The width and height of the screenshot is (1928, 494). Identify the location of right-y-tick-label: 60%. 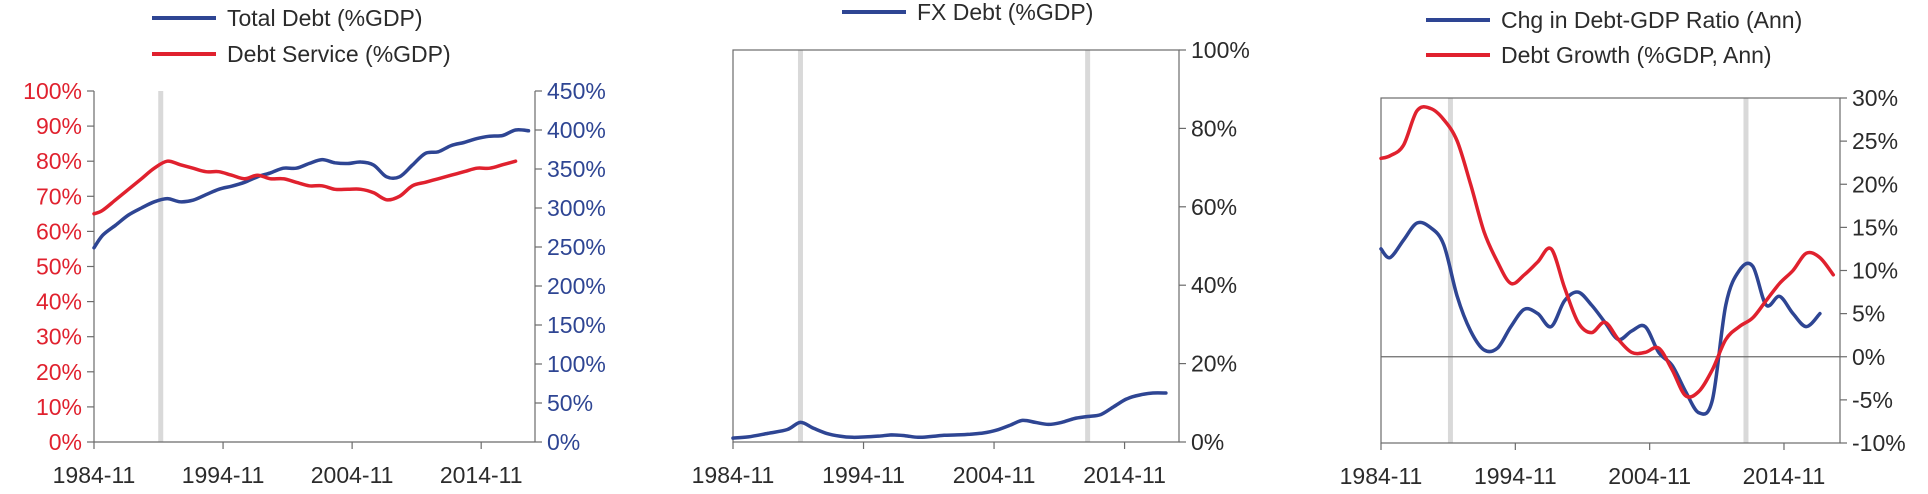
(1214, 207).